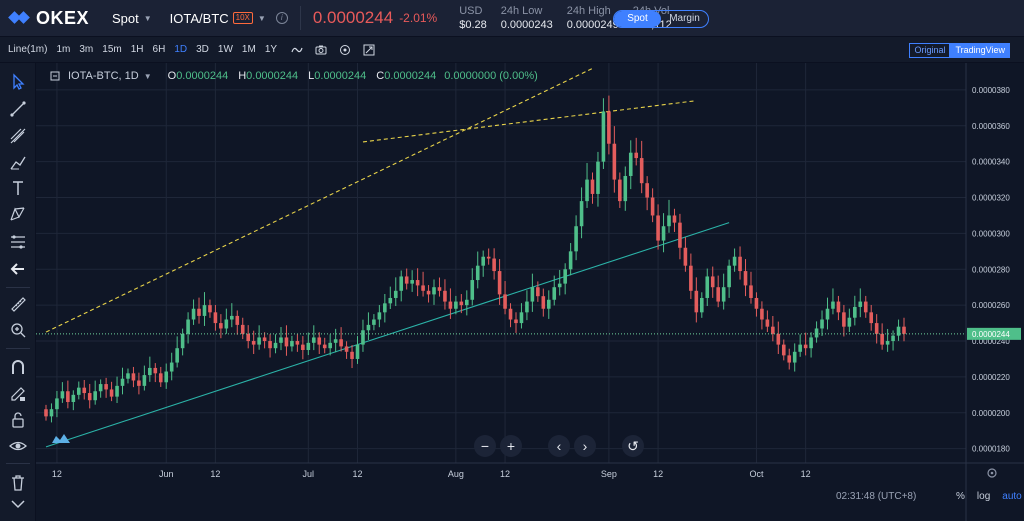 The height and width of the screenshot is (521, 1024). I want to click on chart-settings-icon, so click(992, 473).